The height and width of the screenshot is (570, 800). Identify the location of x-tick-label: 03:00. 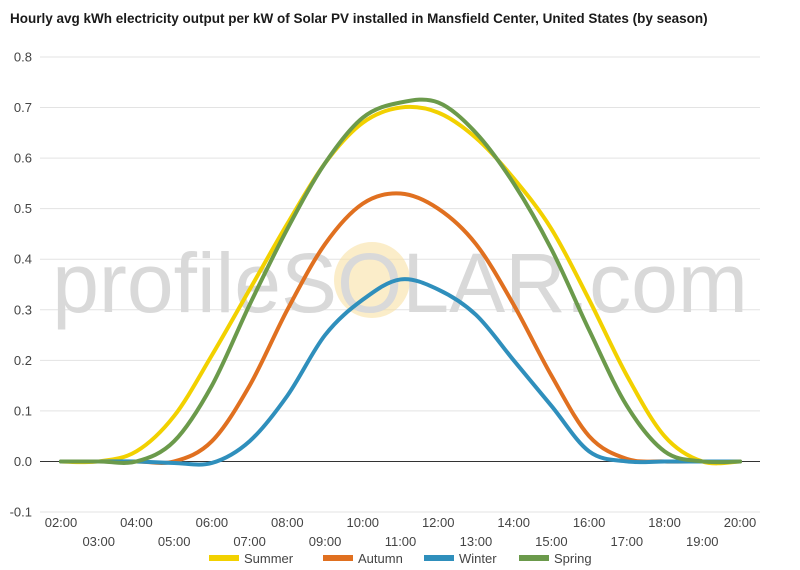
(98, 541).